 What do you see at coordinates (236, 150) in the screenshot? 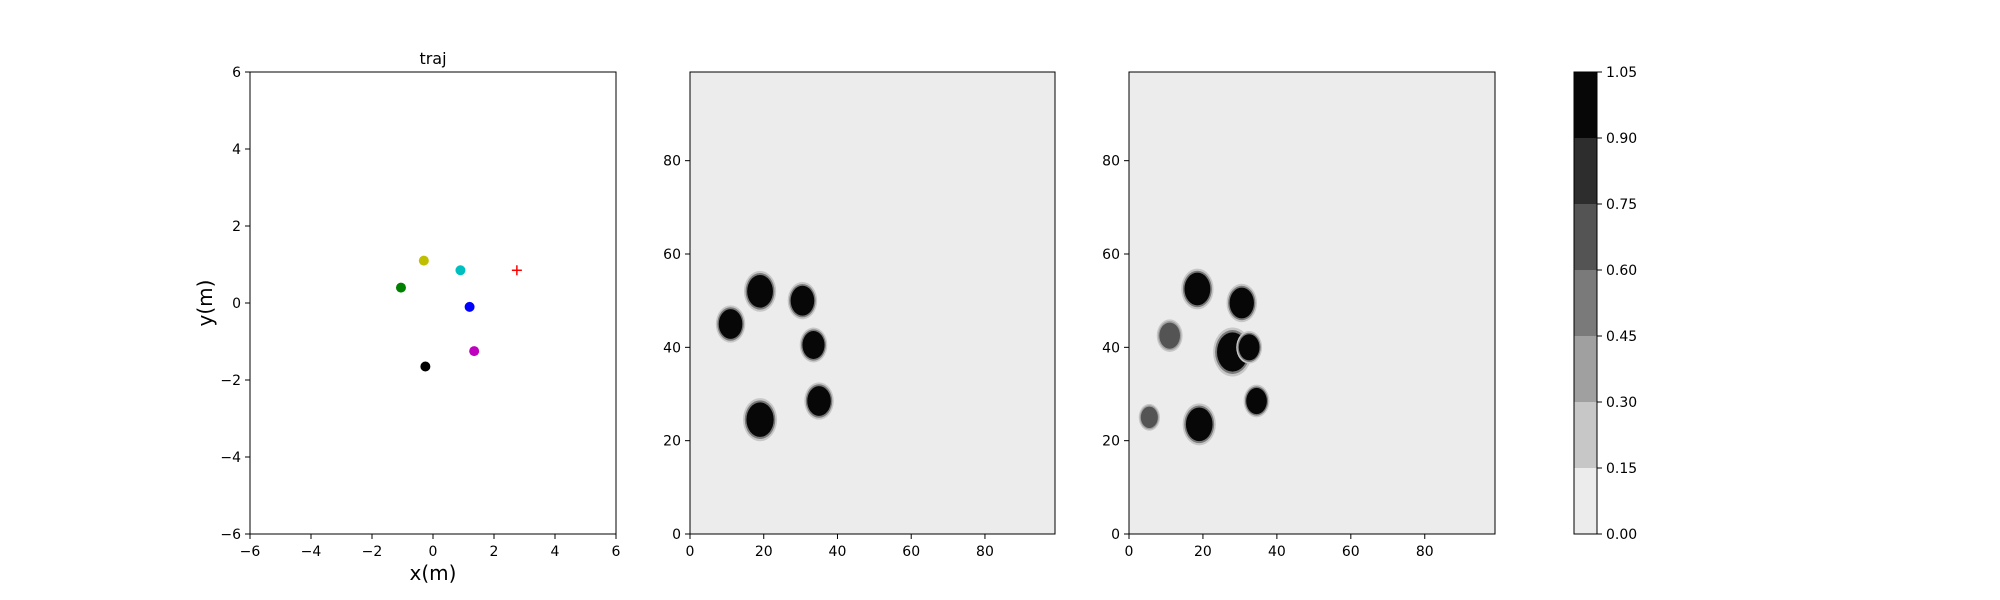
I see `trajectory-y-tick-label: 4` at bounding box center [236, 150].